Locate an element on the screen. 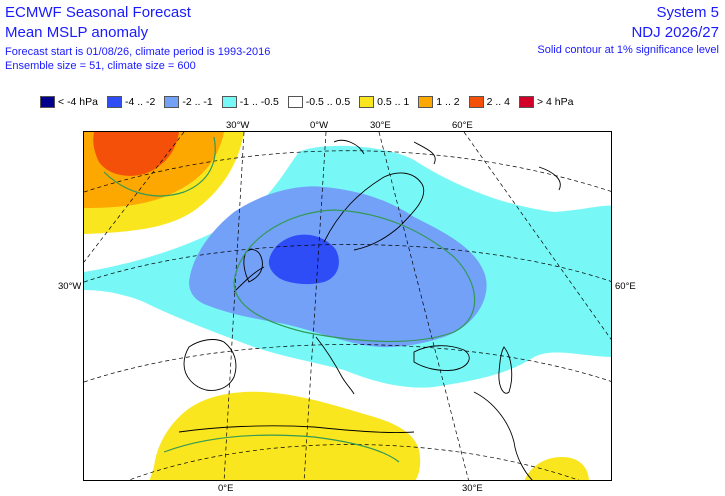 The height and width of the screenshot is (496, 725). legend-label: < -4 hPa is located at coordinates (78, 102).